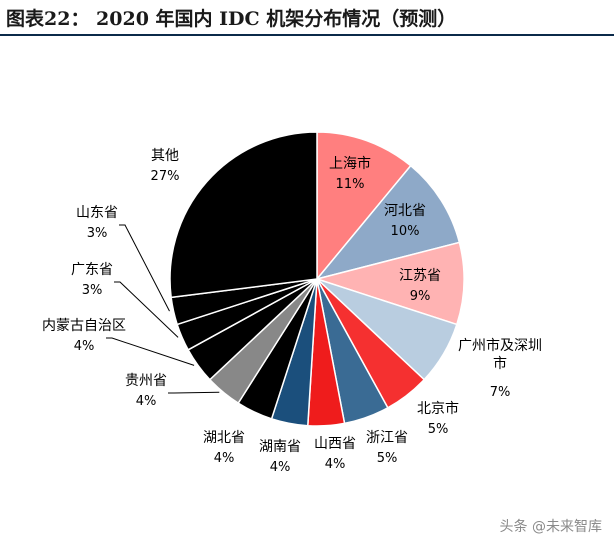  What do you see at coordinates (350, 163) in the screenshot?
I see `slice-label-name: 上海市` at bounding box center [350, 163].